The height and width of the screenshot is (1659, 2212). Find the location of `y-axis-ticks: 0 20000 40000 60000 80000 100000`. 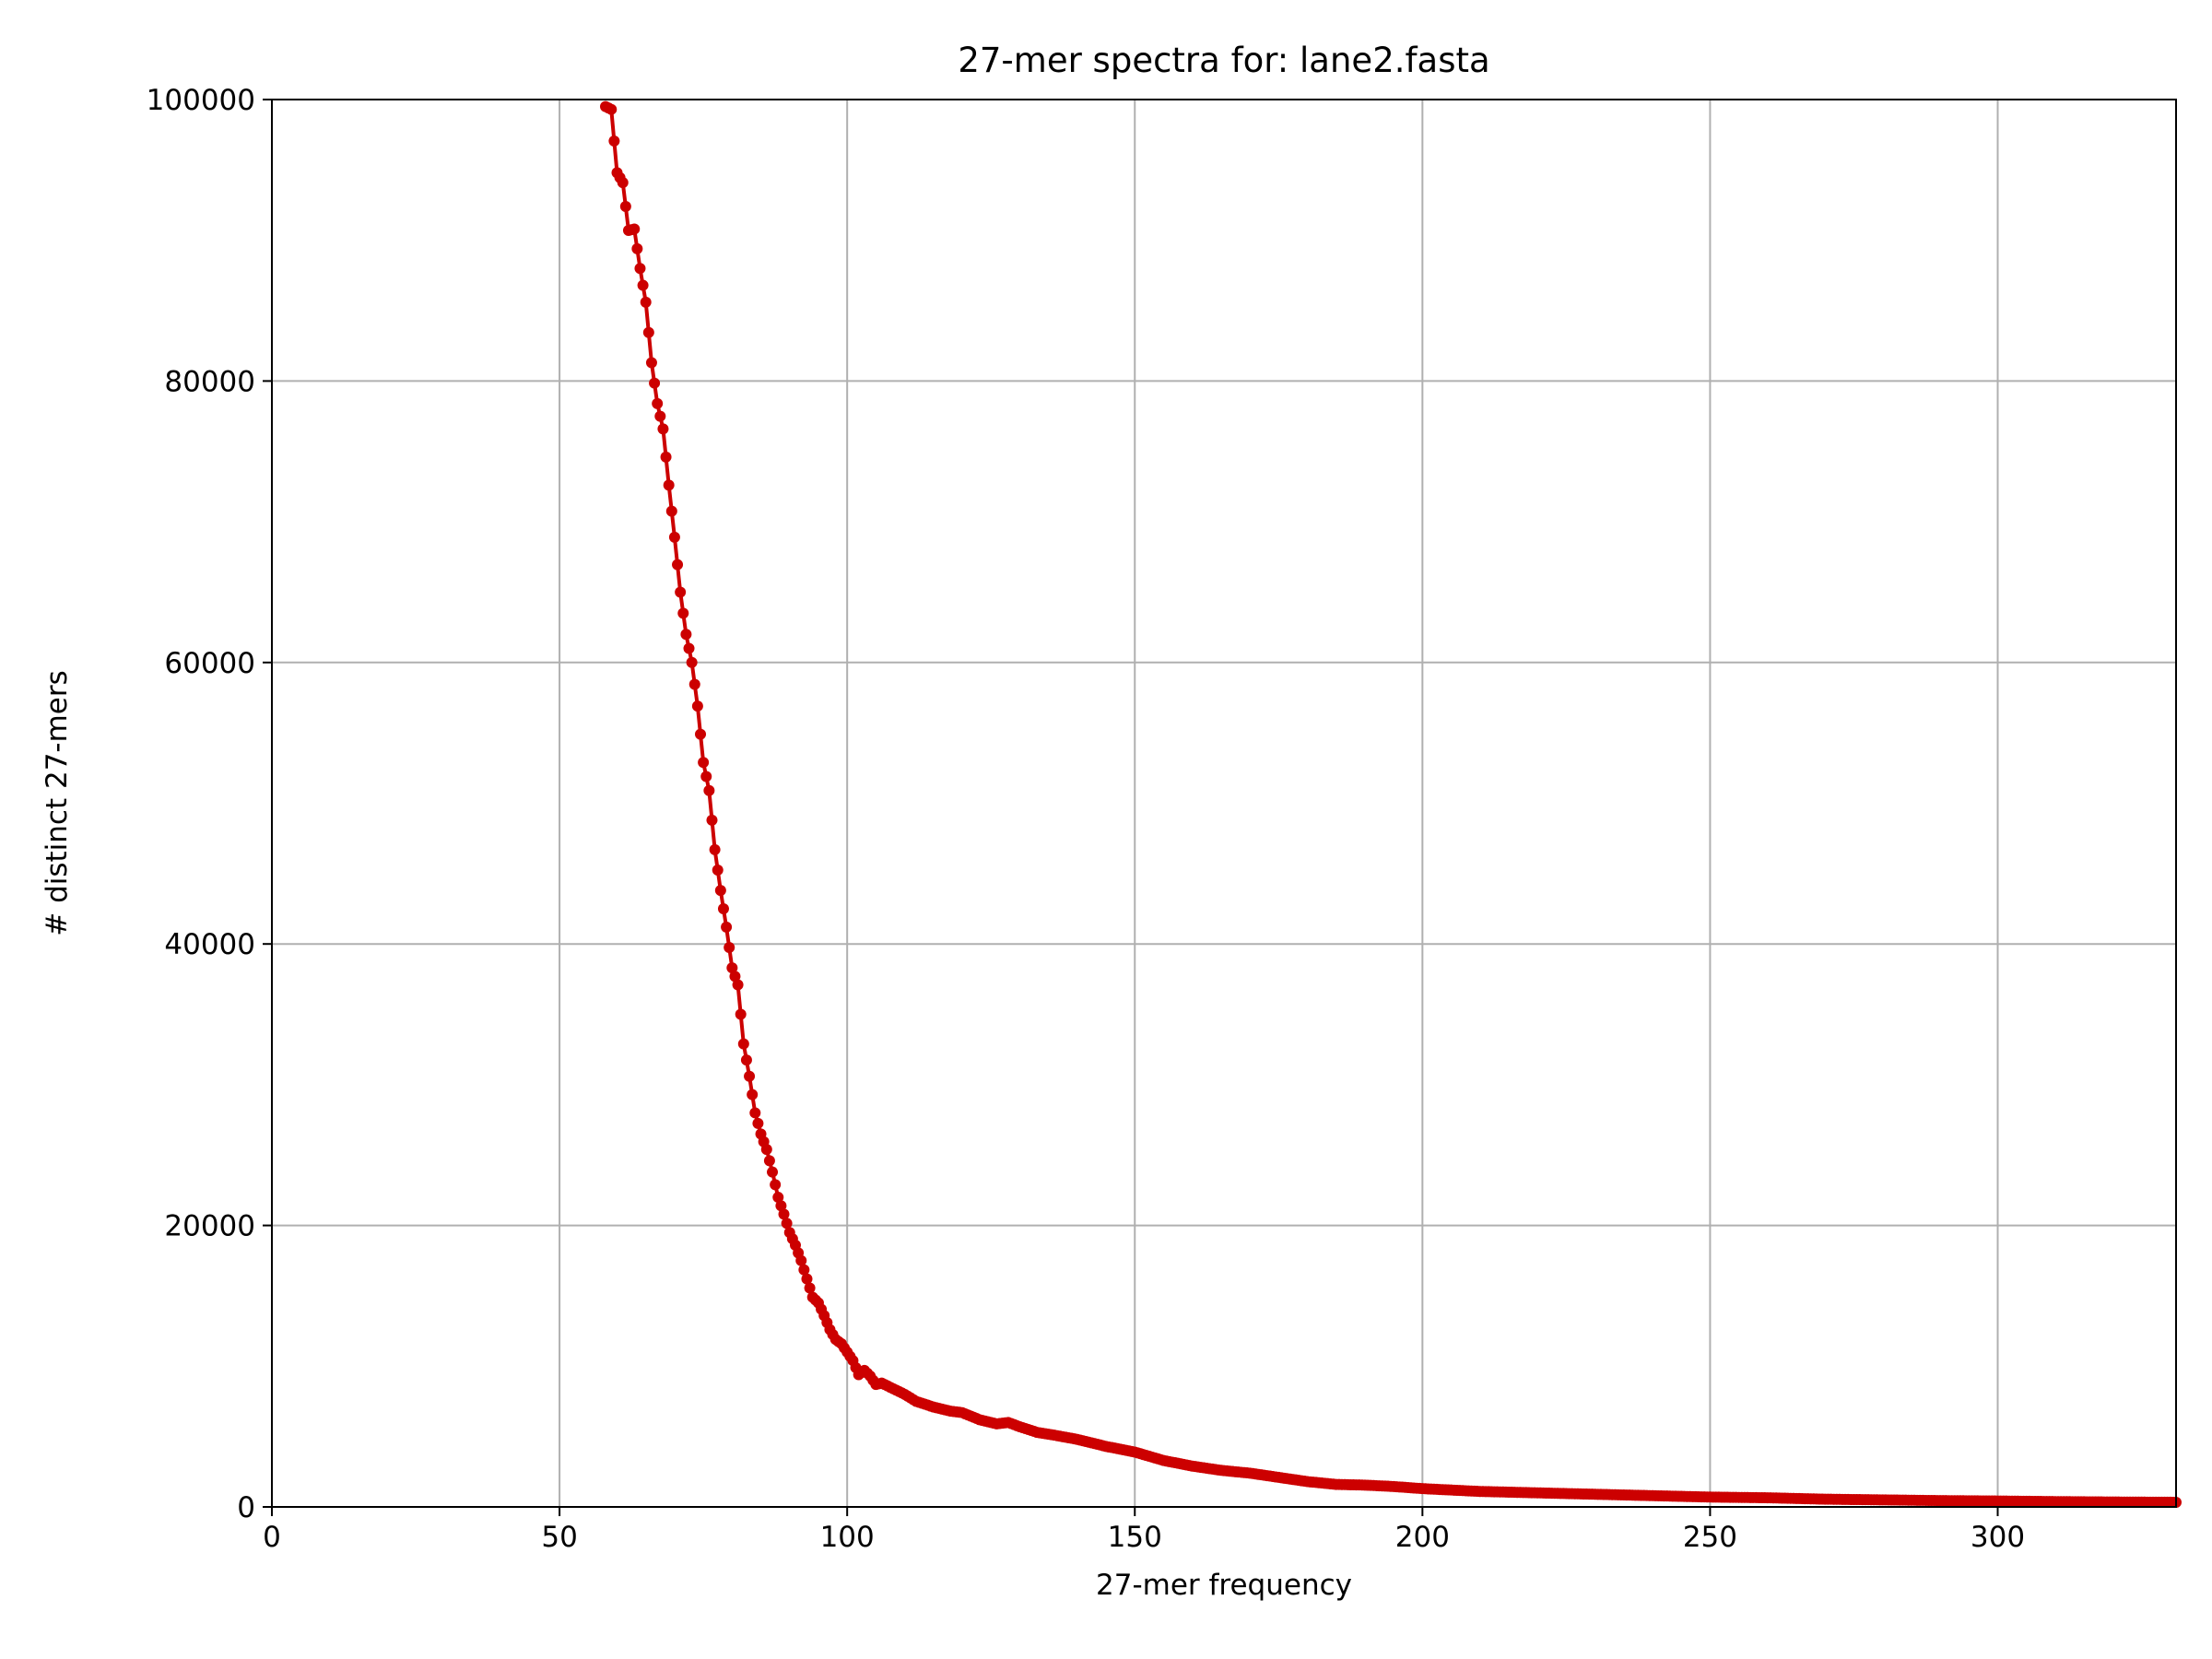

y-axis-ticks: 0 20000 40000 60000 80000 100000 is located at coordinates (209, 804).